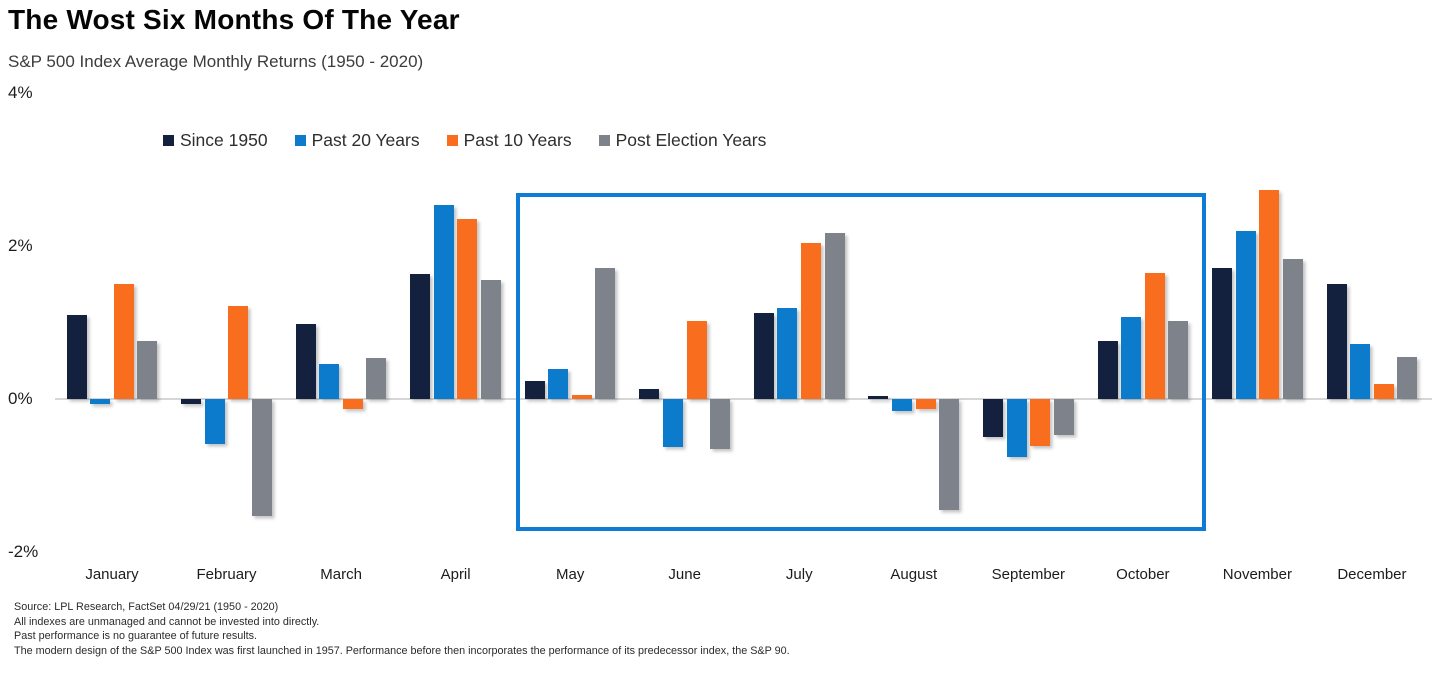 The image size is (1440, 674). What do you see at coordinates (993, 418) in the screenshot?
I see `bar-since-1950-september` at bounding box center [993, 418].